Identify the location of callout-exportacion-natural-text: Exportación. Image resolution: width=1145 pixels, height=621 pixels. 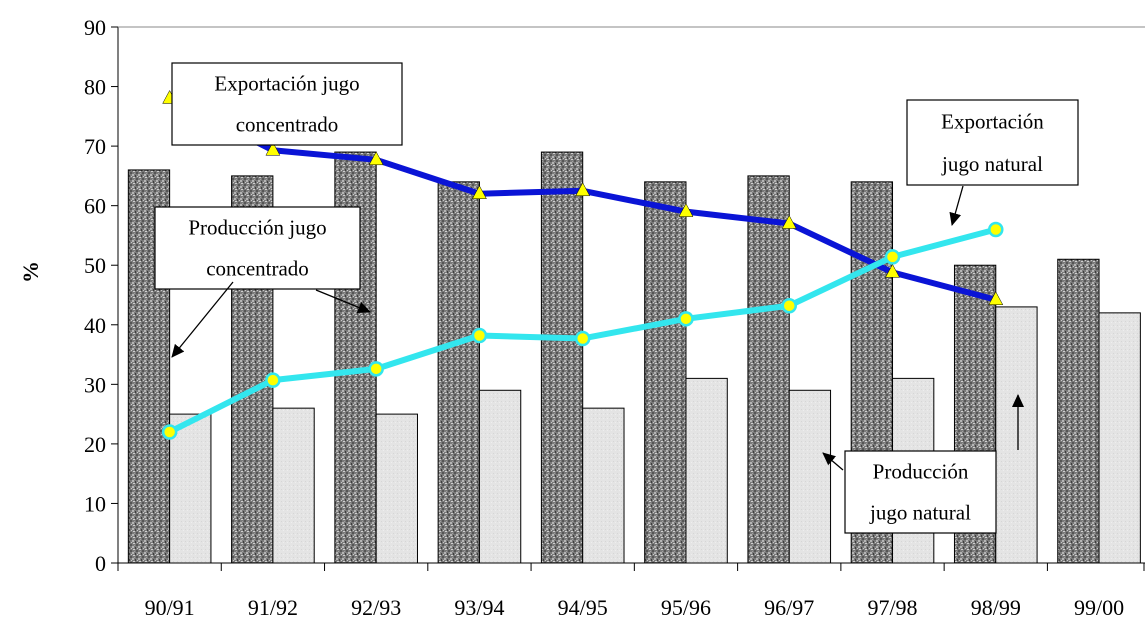
(992, 121).